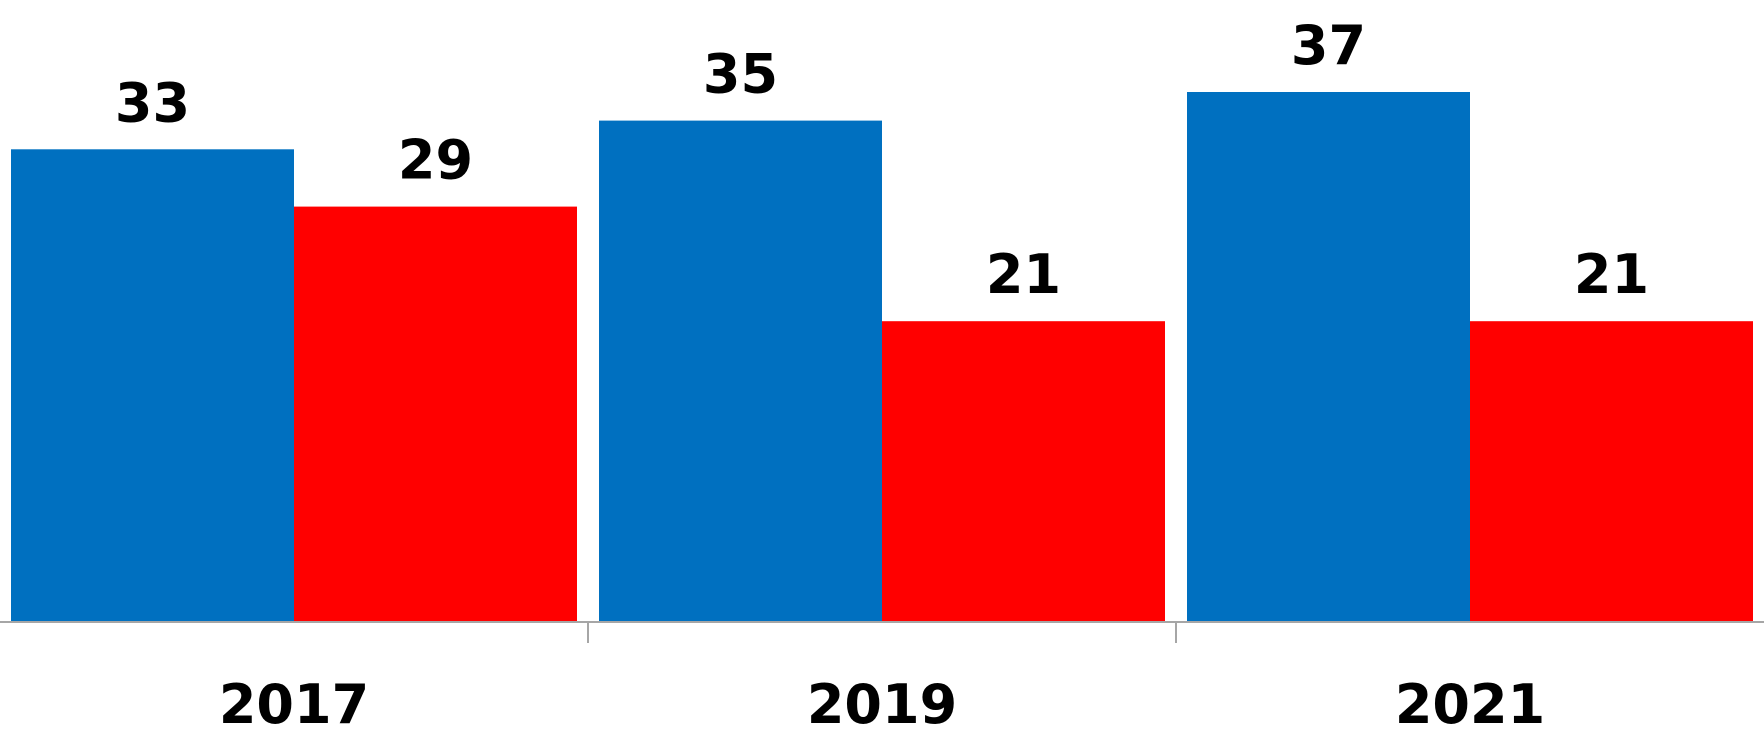 This screenshot has width=1764, height=731. Describe the element at coordinates (1023, 274) in the screenshot. I see `value-label-2019-series-2: 21` at that location.